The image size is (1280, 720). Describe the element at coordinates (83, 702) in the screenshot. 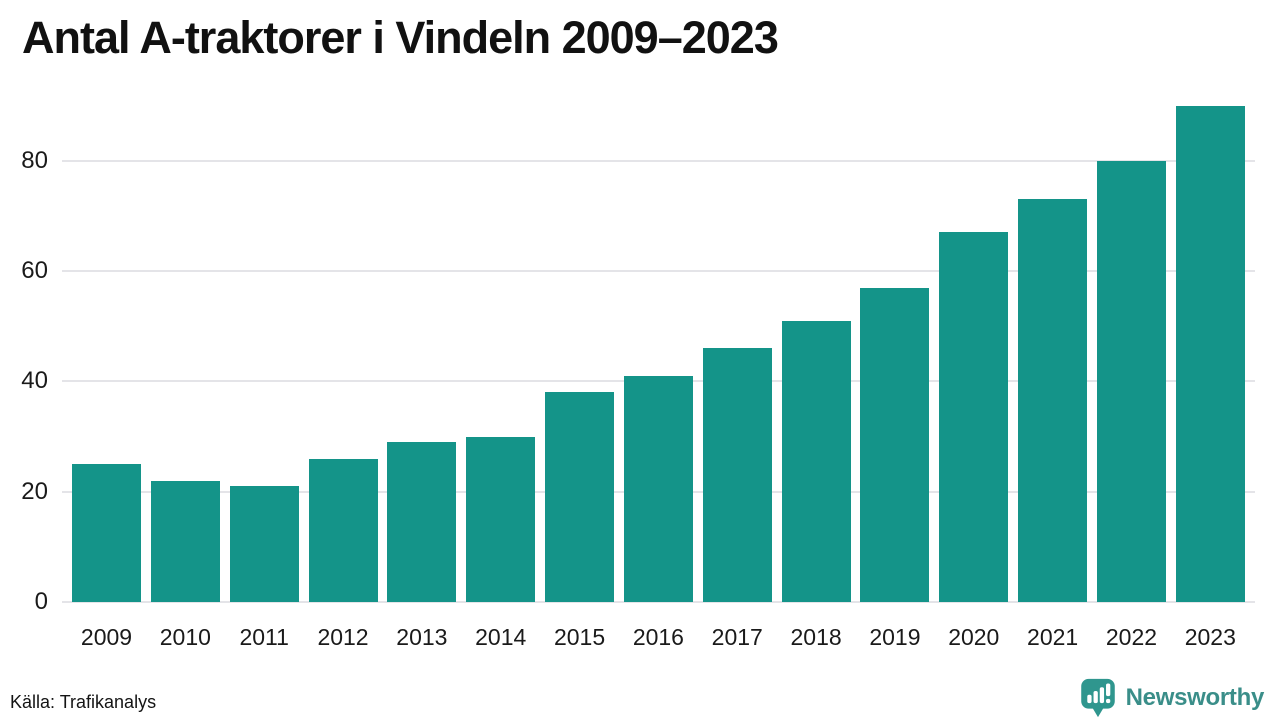

I see `source-note: Källa: Trafikanalys` at that location.